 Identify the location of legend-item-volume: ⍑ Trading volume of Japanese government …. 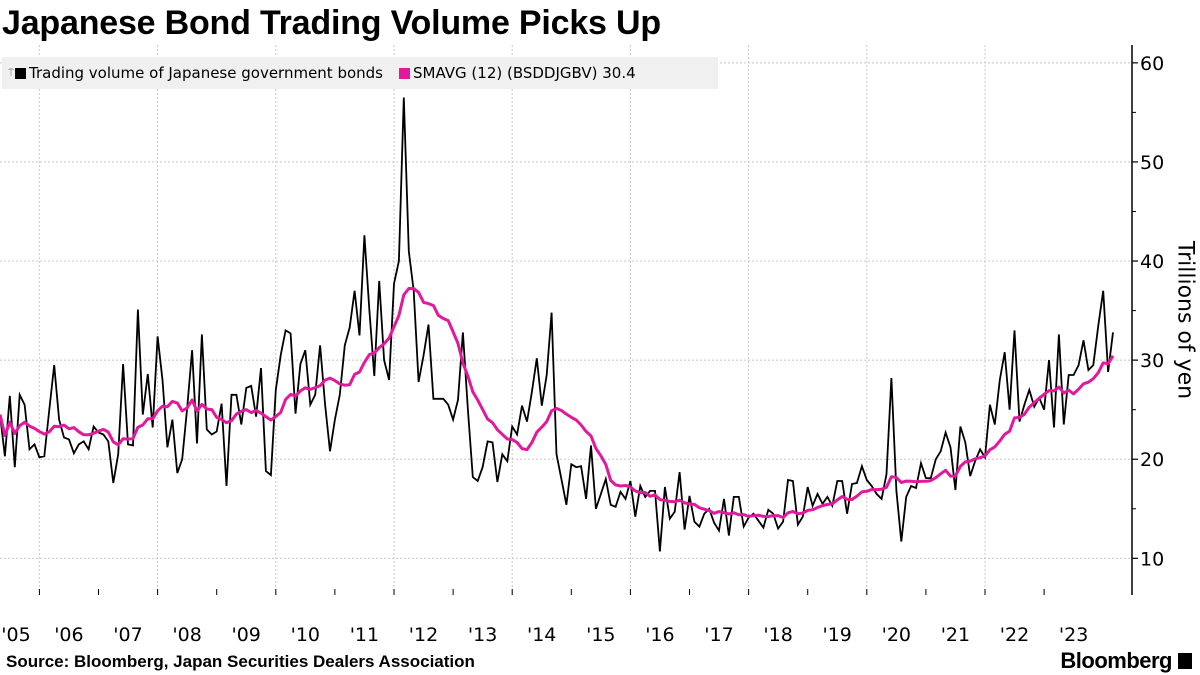
(195, 73).